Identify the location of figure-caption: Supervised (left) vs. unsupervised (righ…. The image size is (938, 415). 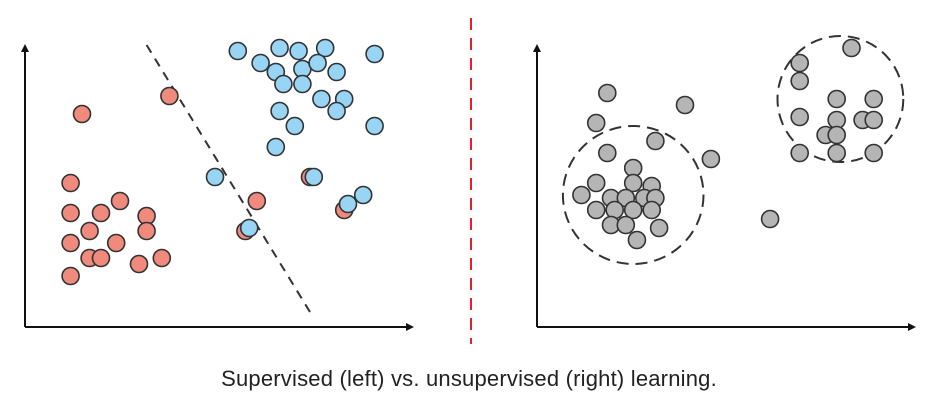
(469, 378).